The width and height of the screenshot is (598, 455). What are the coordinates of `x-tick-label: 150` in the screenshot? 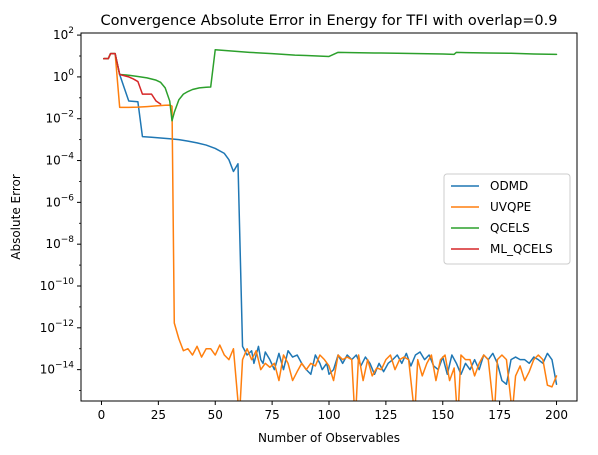 It's located at (442, 415).